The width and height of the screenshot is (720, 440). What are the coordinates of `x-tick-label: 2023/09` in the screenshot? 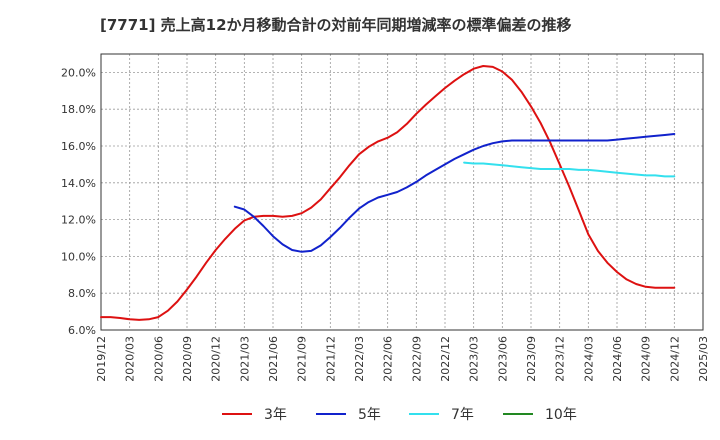 It's located at (531, 359).